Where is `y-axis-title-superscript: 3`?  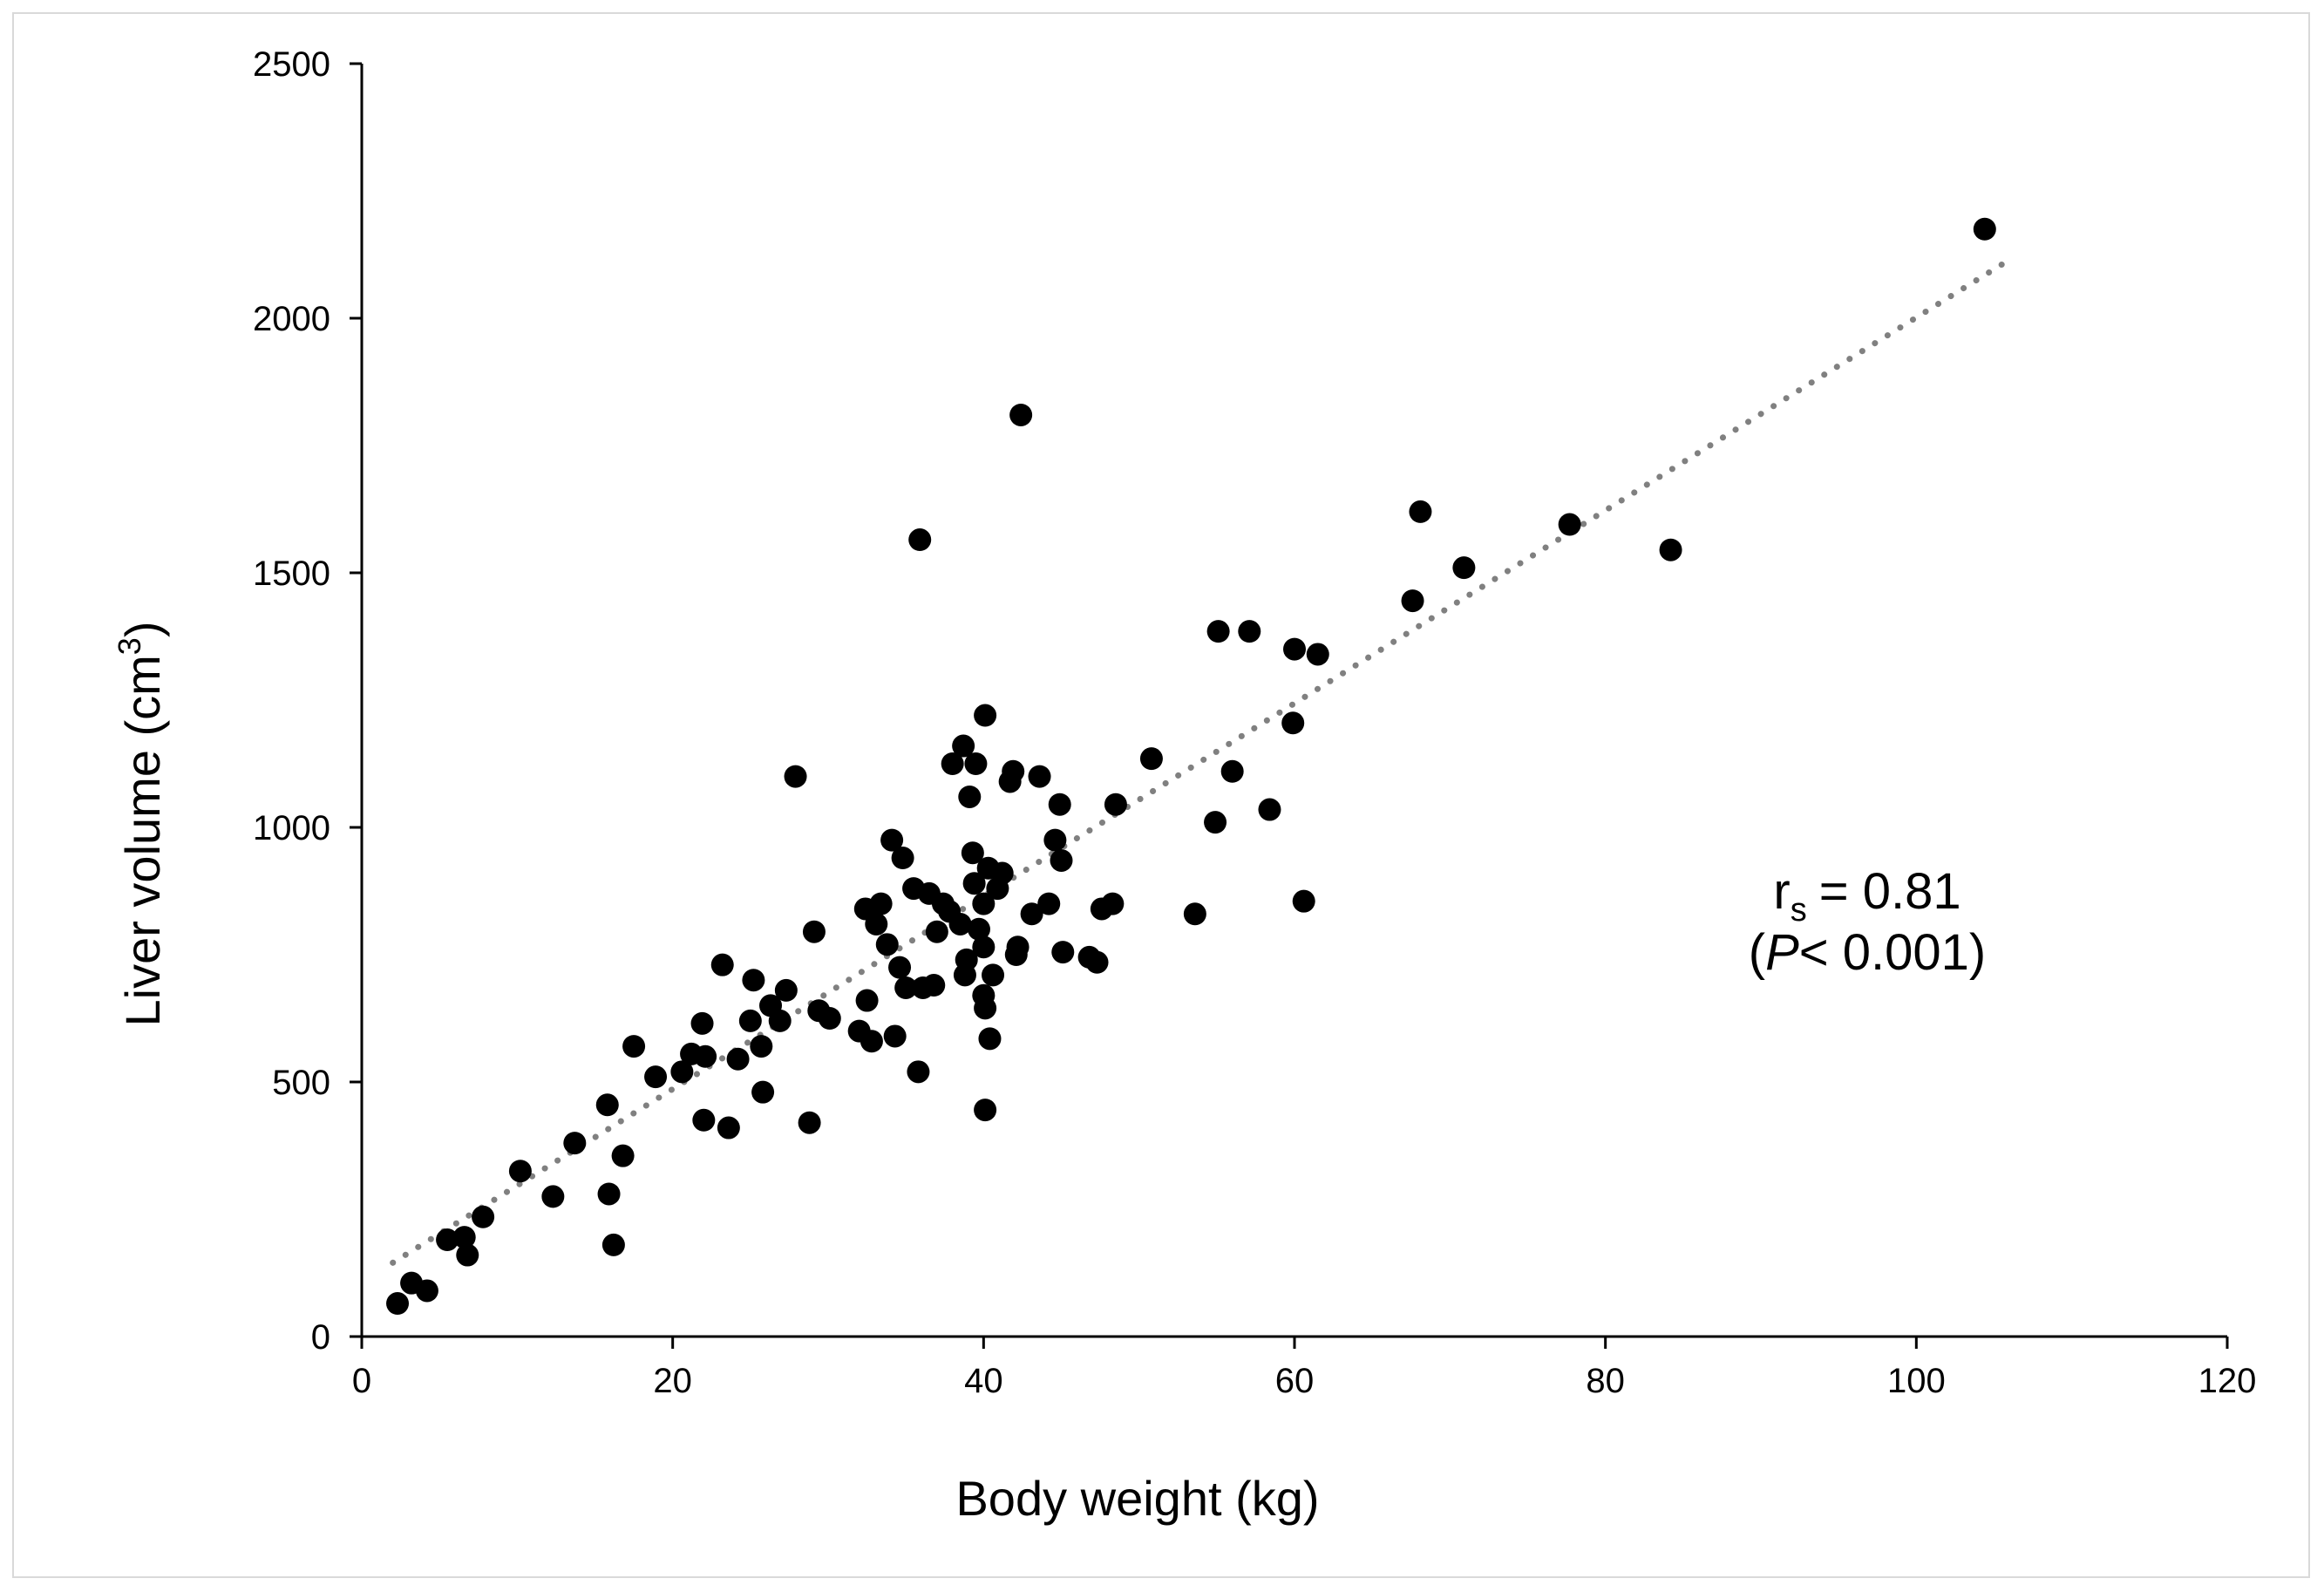 y-axis-title-superscript: 3 is located at coordinates (129, 646).